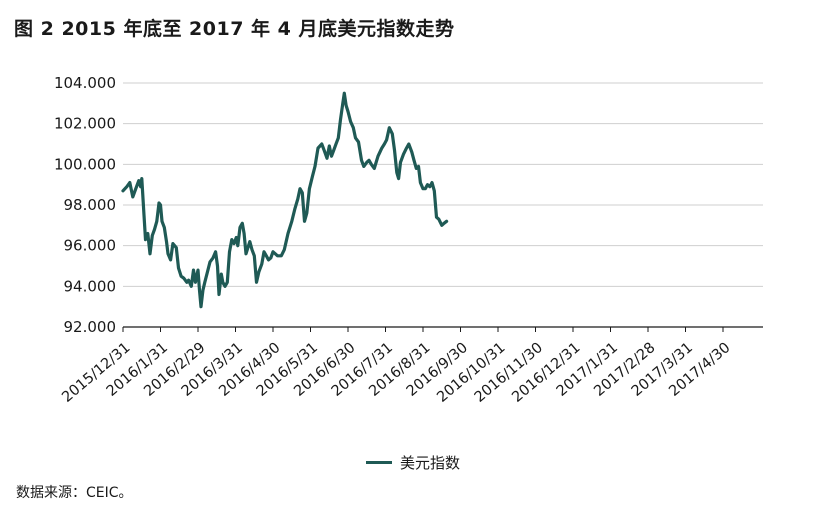 Image resolution: width=819 pixels, height=515 pixels. What do you see at coordinates (379, 462) in the screenshot?
I see `legend-swatch` at bounding box center [379, 462].